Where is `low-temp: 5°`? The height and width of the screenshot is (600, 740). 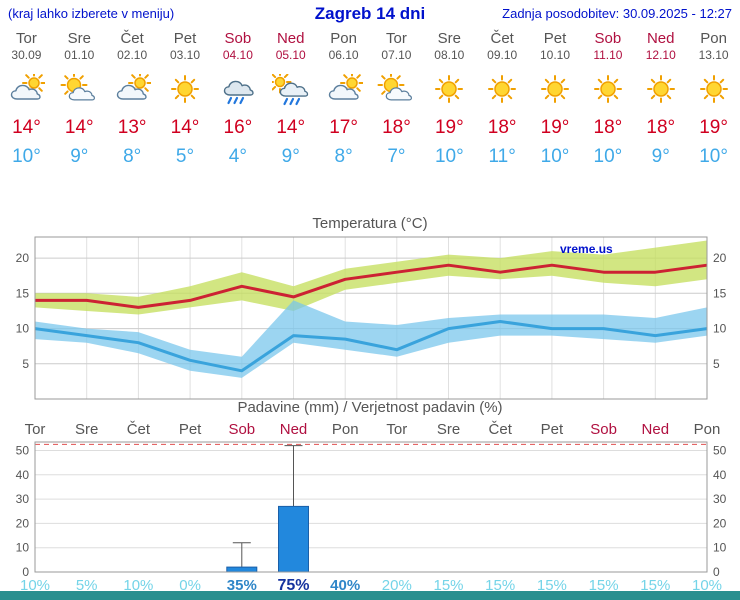 low-temp: 5° is located at coordinates (185, 156).